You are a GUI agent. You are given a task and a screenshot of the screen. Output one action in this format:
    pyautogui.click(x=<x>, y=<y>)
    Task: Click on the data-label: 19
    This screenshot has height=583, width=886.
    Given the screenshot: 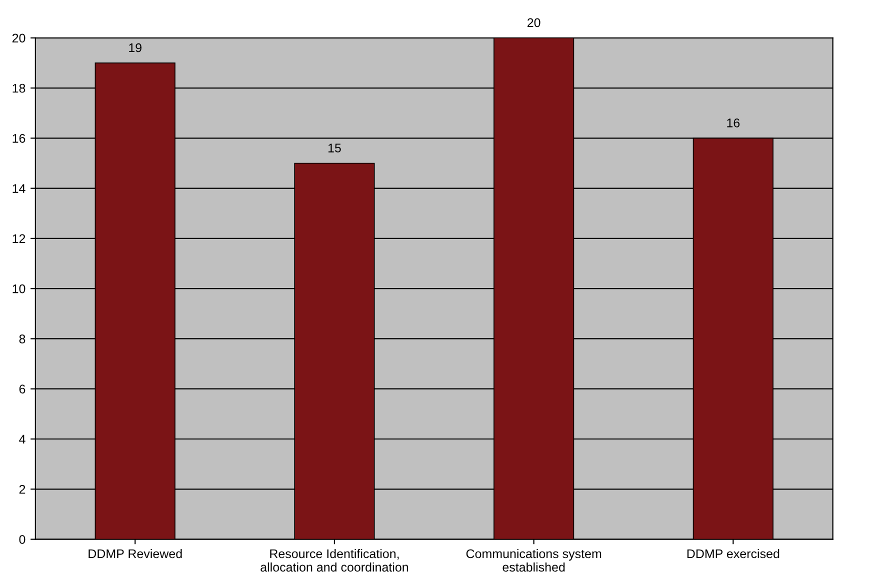 What is the action you would take?
    pyautogui.click(x=135, y=47)
    